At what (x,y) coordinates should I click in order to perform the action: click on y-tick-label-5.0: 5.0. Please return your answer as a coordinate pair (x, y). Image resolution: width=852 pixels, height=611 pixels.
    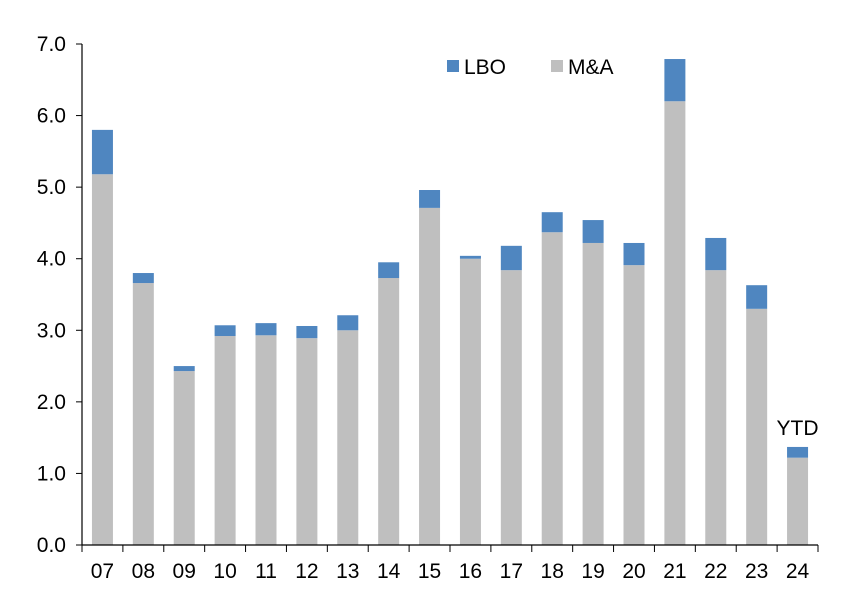
    Looking at the image, I should click on (51, 187).